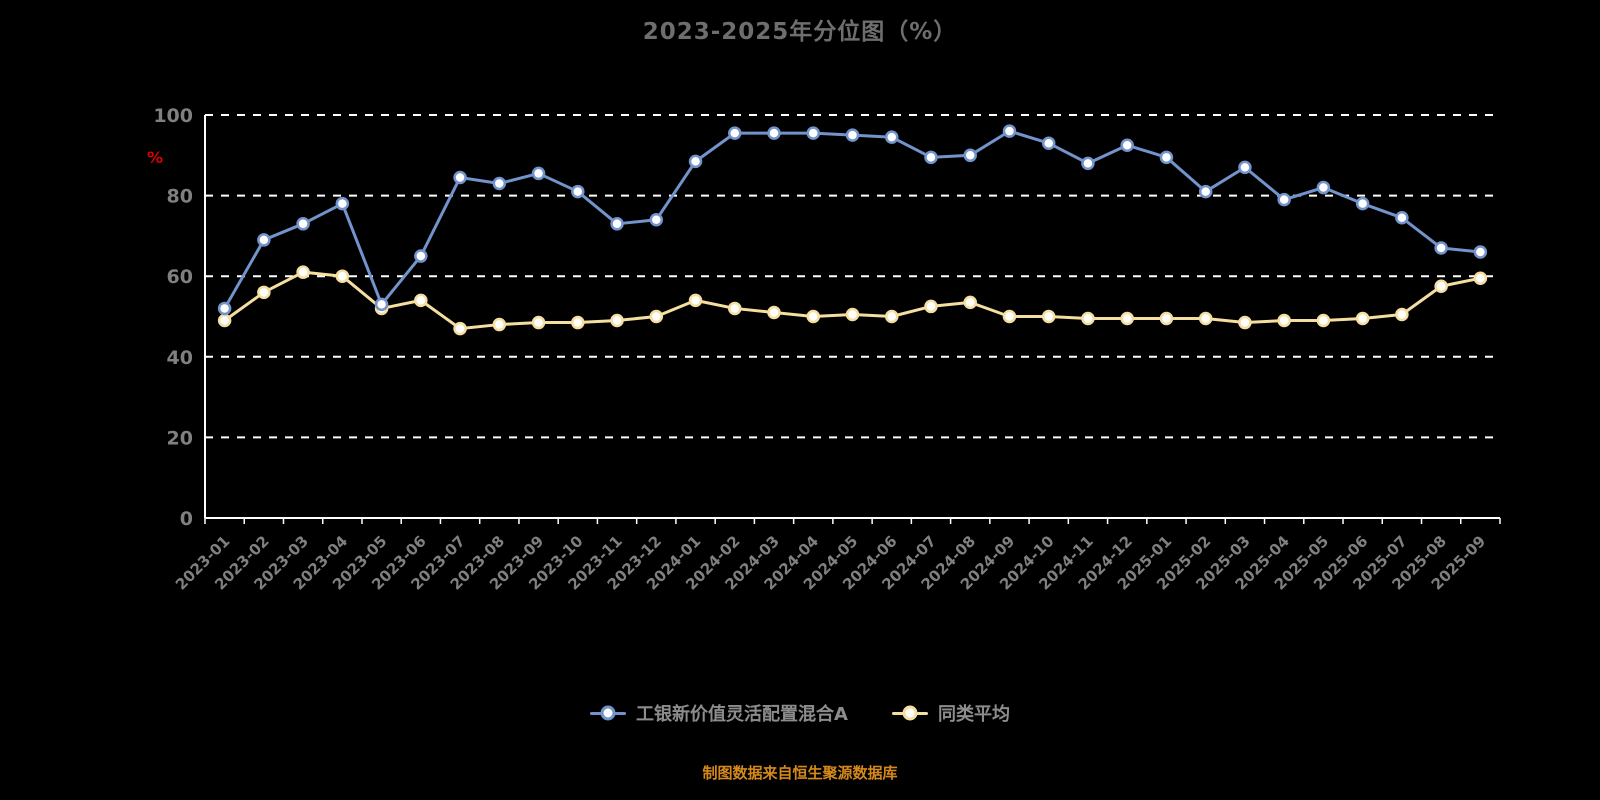 The width and height of the screenshot is (1600, 800). I want to click on y-axis-unit-label: %, so click(155, 157).